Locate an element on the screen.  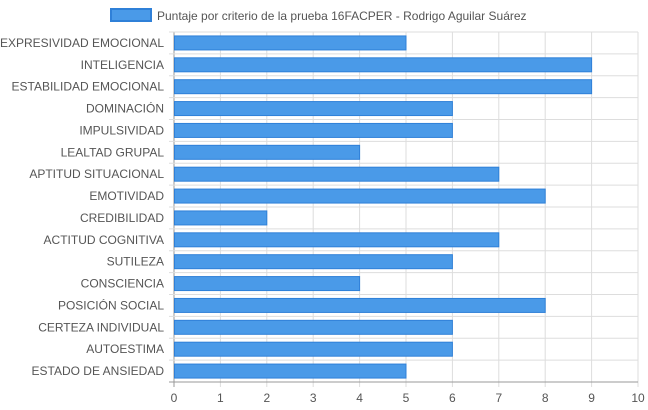
x-tick-label: 4 is located at coordinates (359, 398).